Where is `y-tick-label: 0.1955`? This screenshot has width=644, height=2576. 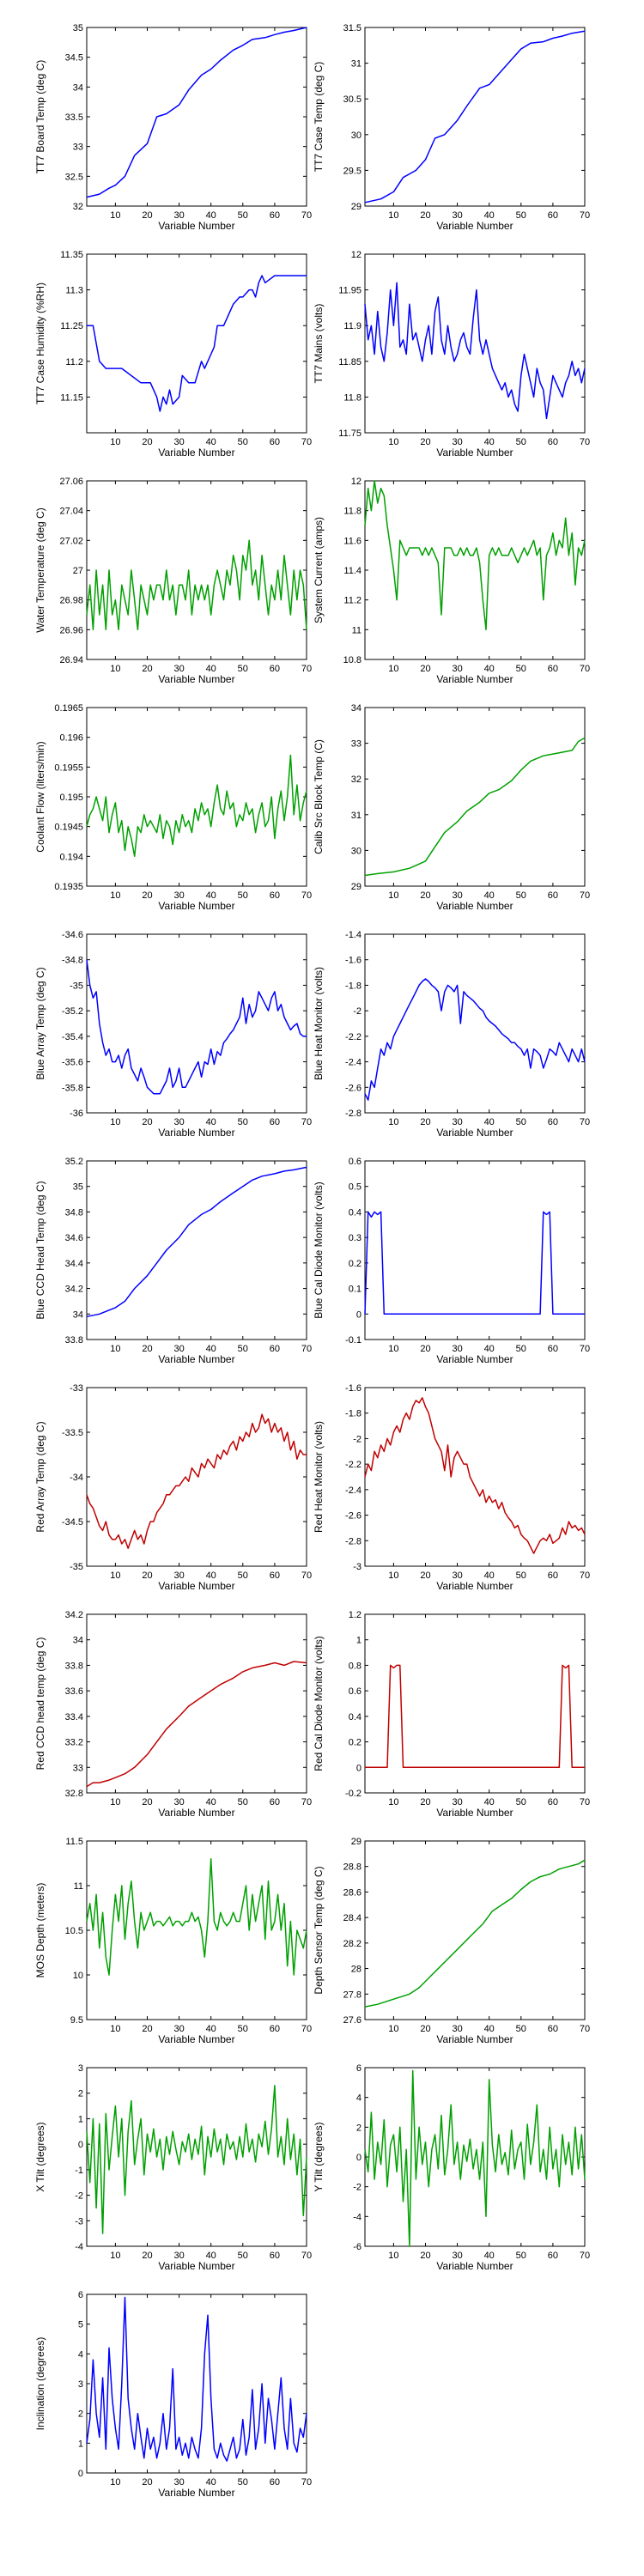 y-tick-label: 0.1955 is located at coordinates (69, 768).